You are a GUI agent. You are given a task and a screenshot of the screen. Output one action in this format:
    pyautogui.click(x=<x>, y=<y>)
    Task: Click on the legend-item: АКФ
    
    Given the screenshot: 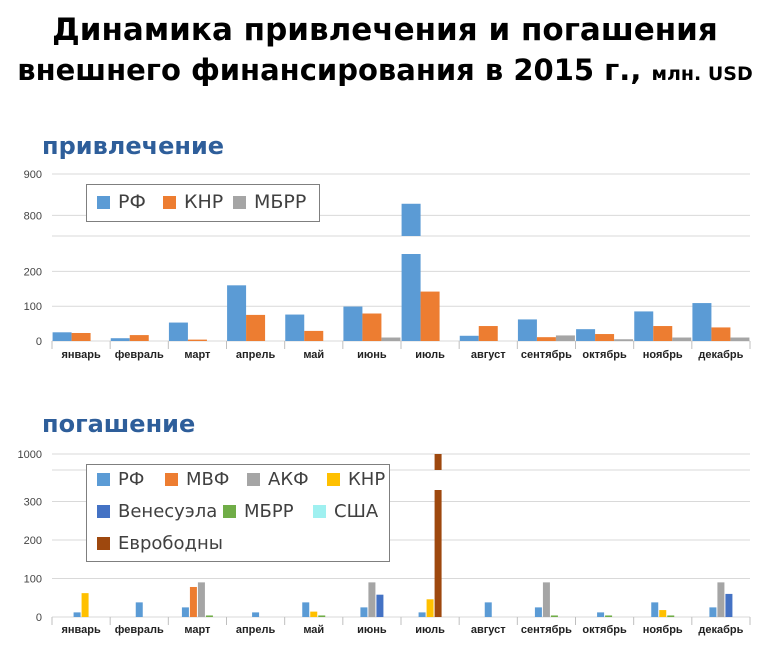 What is the action you would take?
    pyautogui.click(x=278, y=479)
    